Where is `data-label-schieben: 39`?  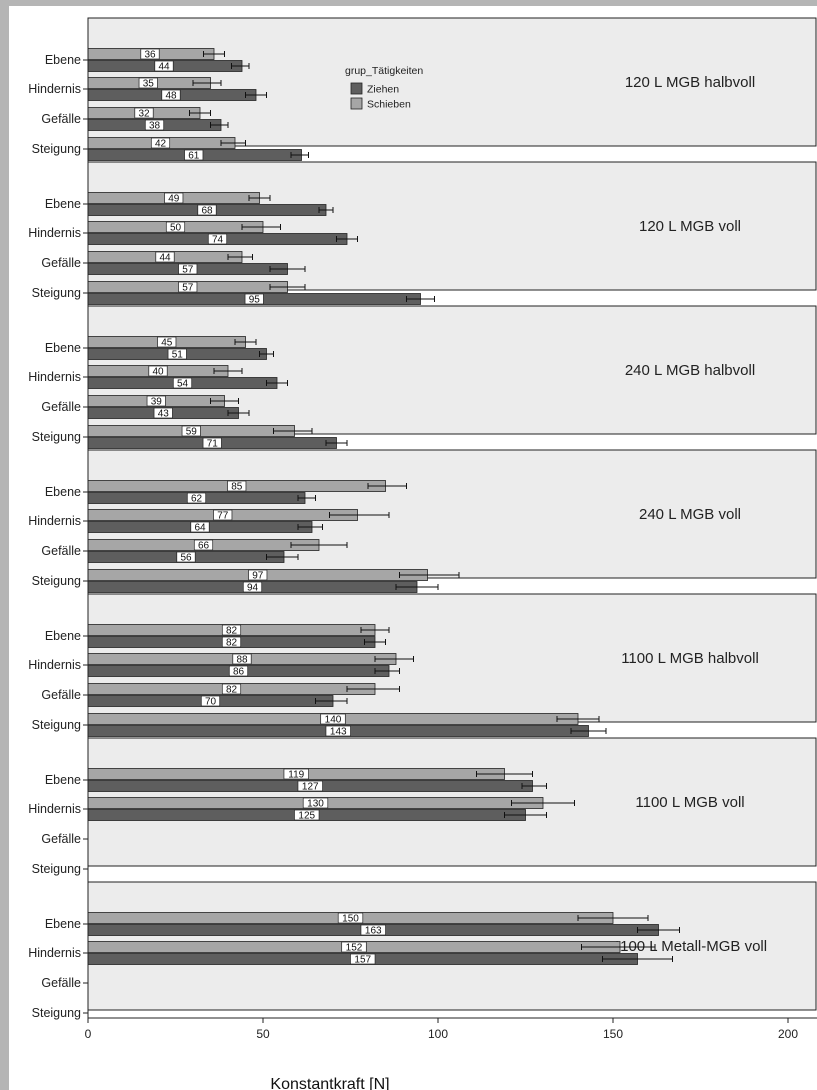 data-label-schieben: 39 is located at coordinates (156, 401).